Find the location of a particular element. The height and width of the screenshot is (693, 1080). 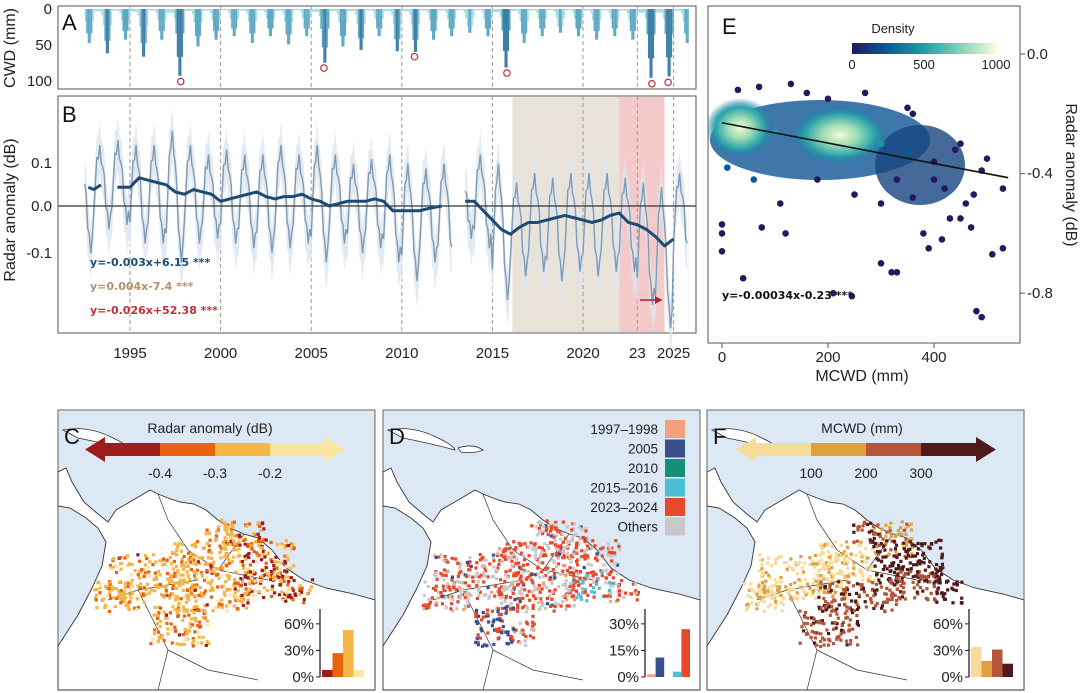

f-legend-tick: 100 is located at coordinates (811, 473).